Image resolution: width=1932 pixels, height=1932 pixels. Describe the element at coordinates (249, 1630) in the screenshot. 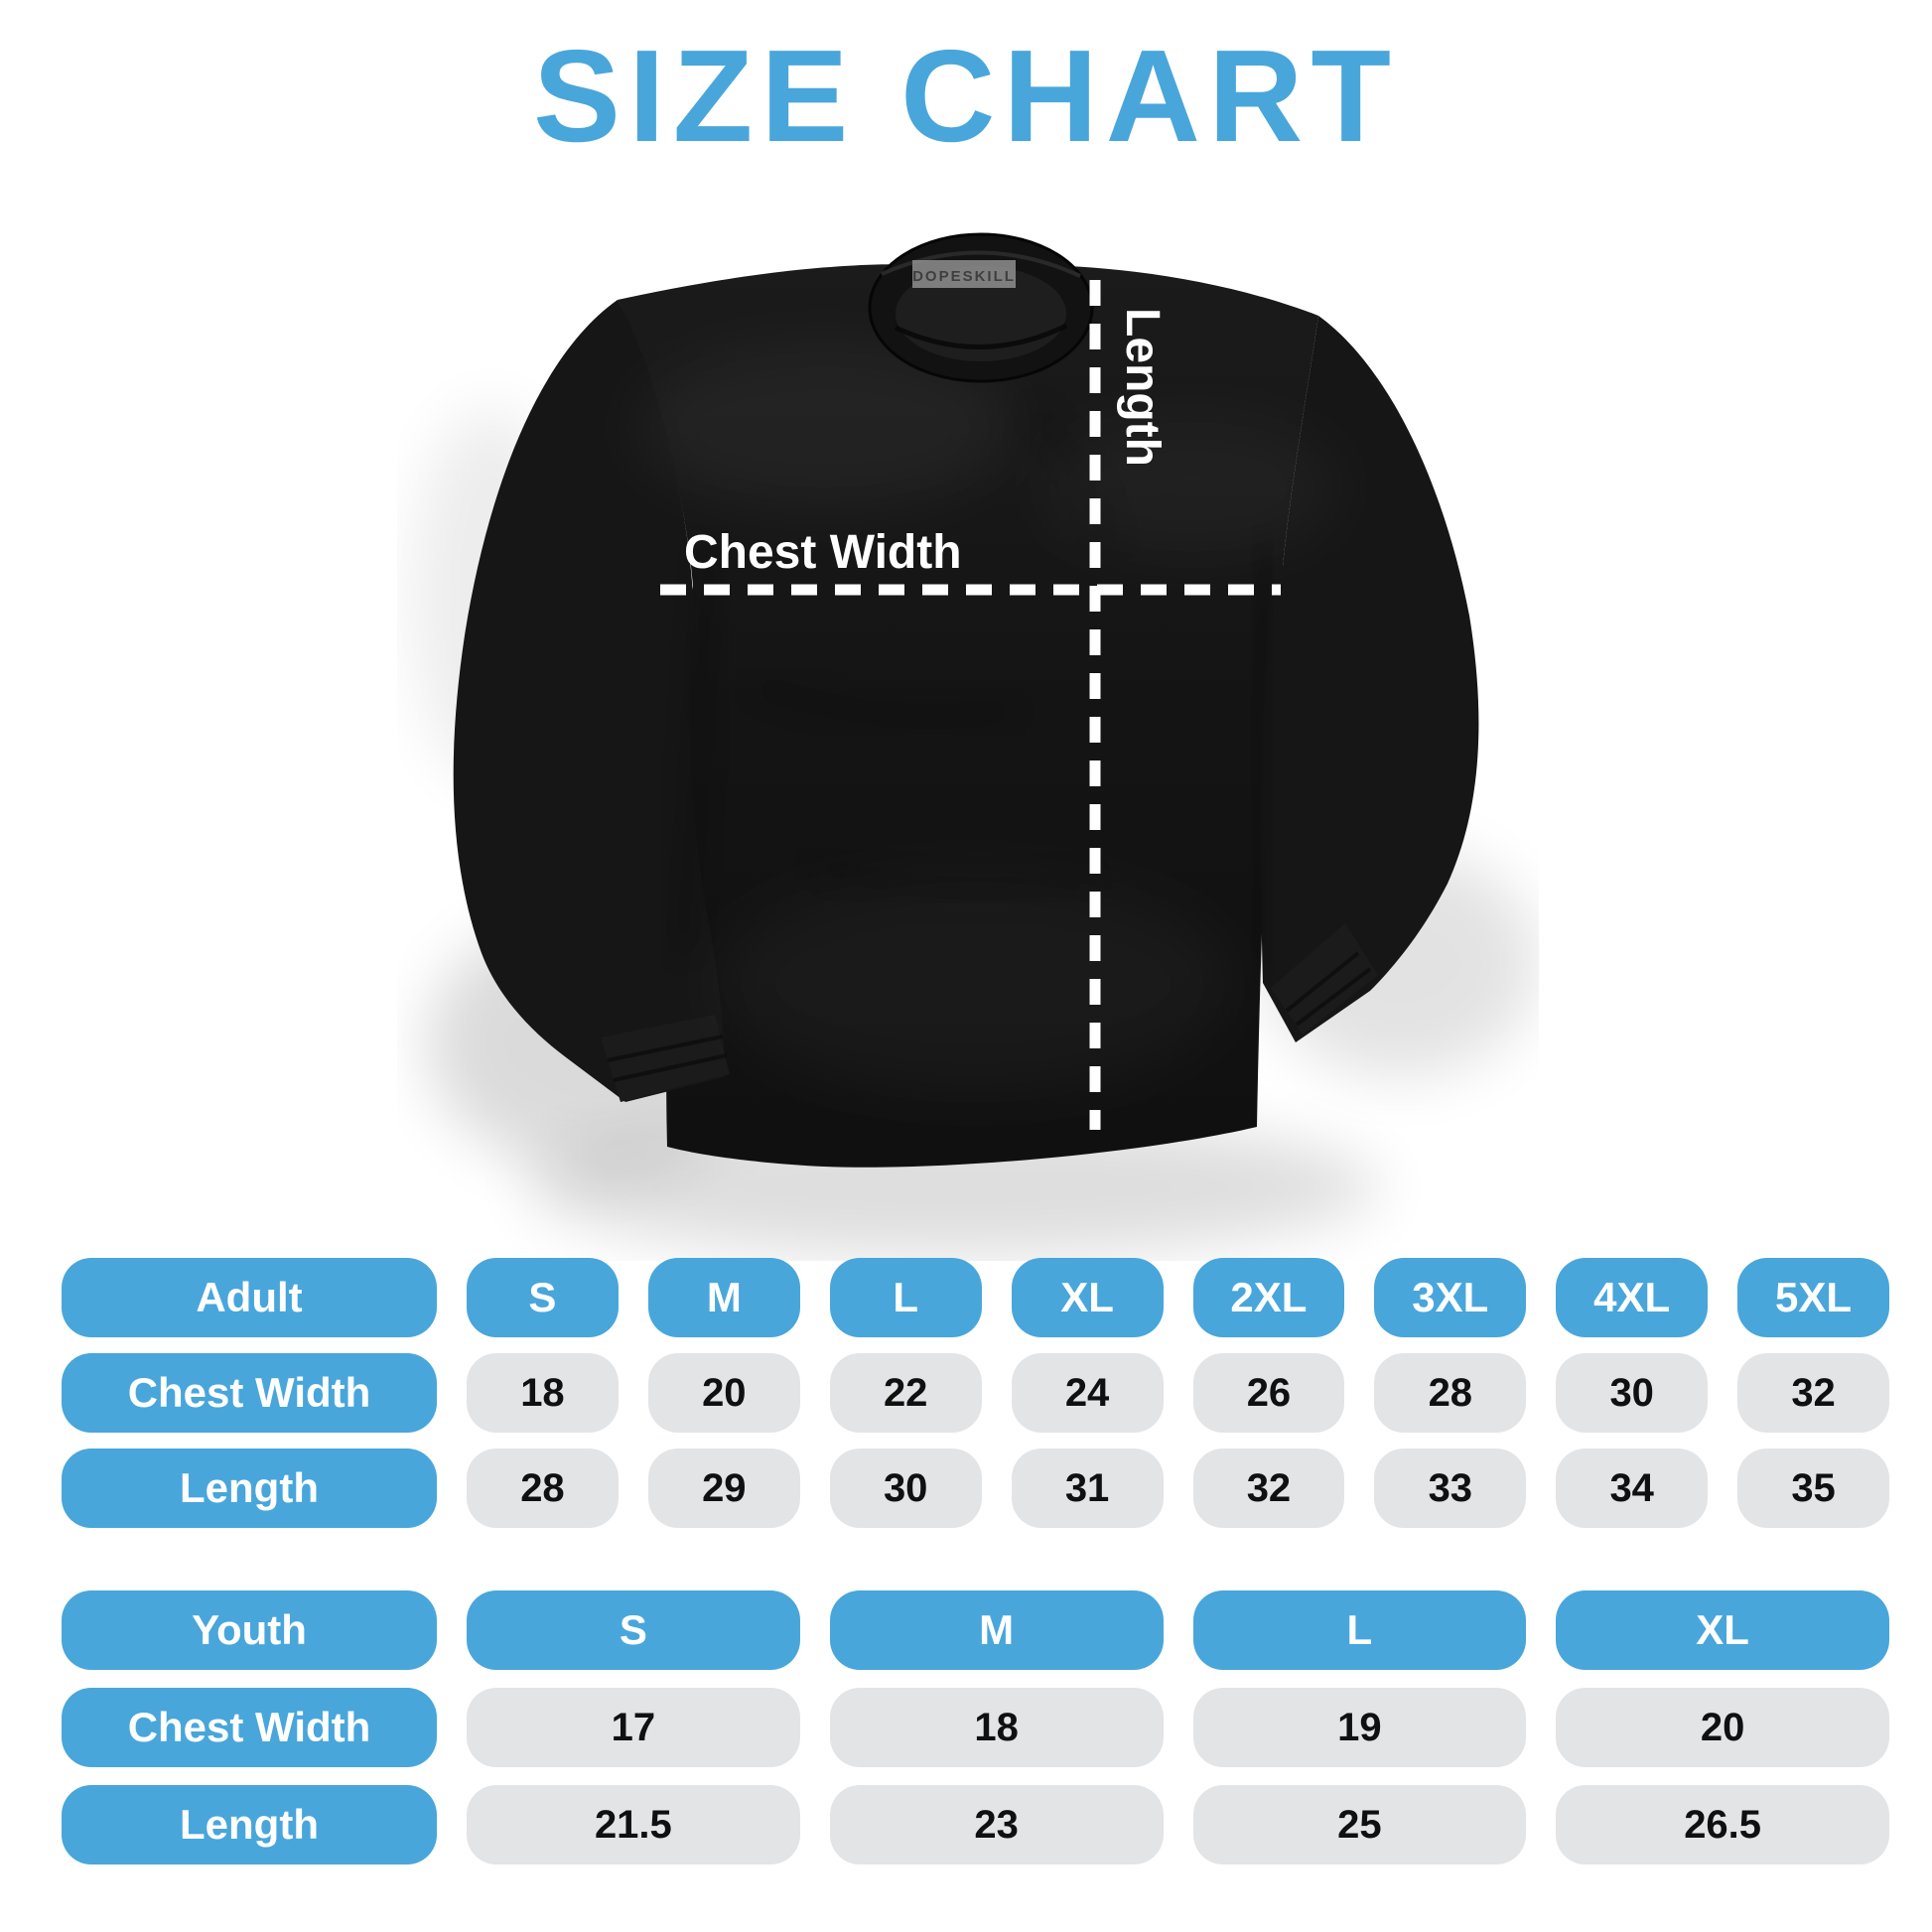

I see `youth-table-corner: Youth` at that location.